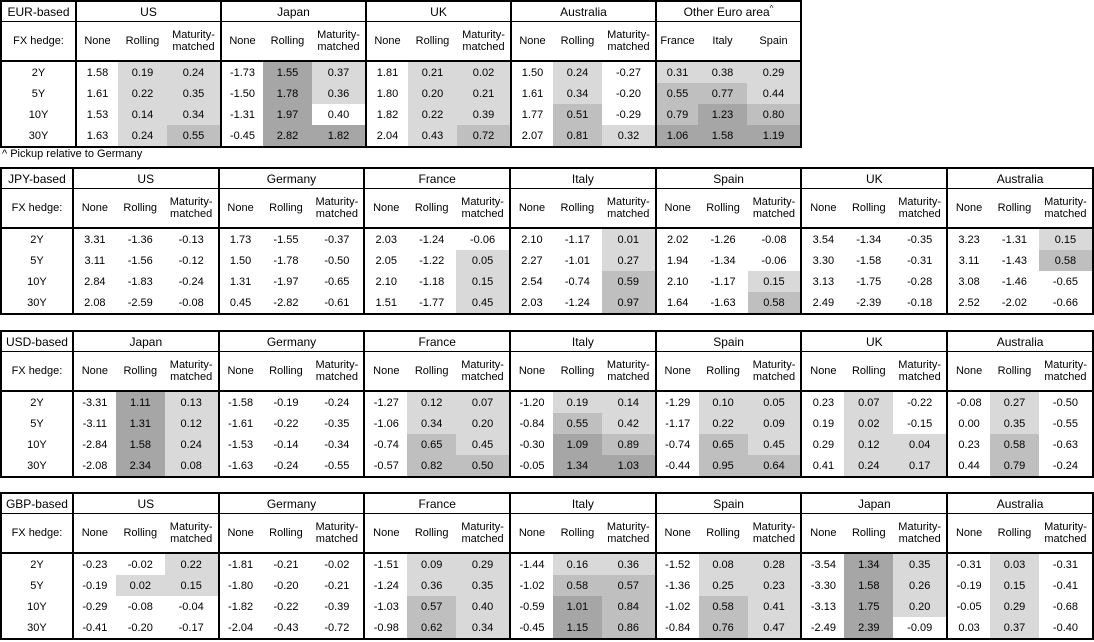  Describe the element at coordinates (822, 423) in the screenshot. I see `value-cell: 0.19` at that location.